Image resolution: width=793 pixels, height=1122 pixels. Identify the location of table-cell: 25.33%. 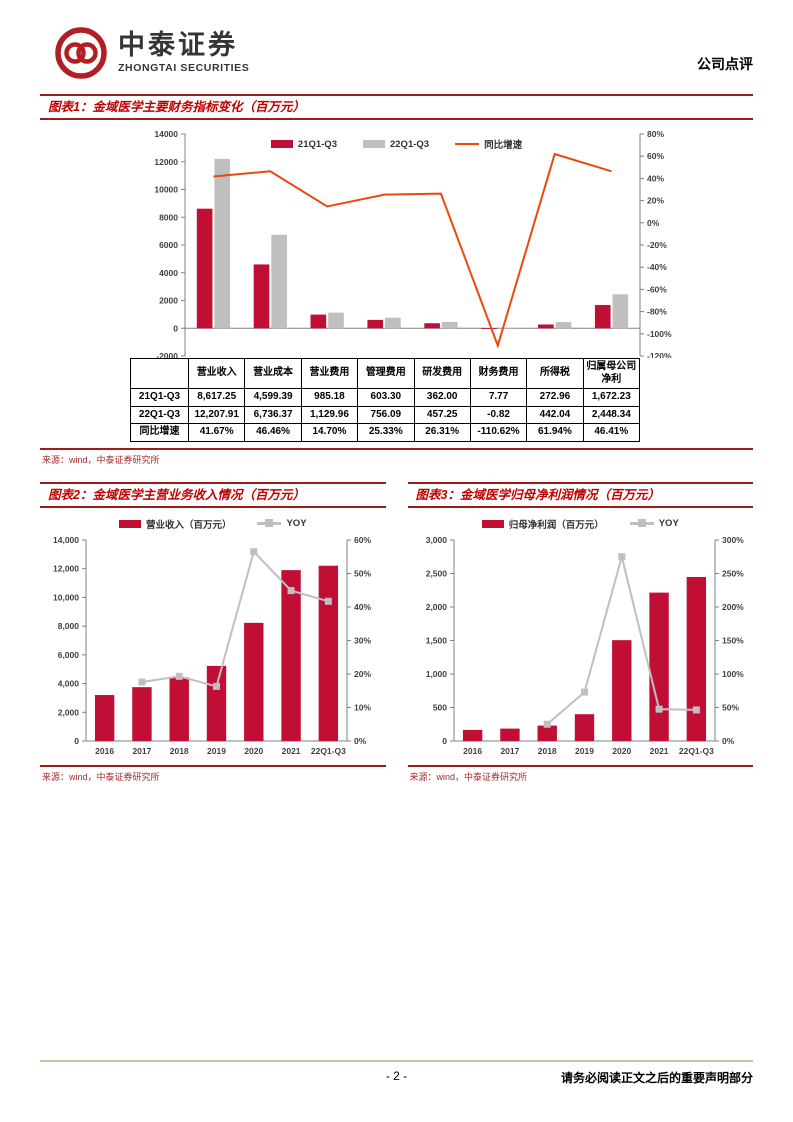
(386, 432).